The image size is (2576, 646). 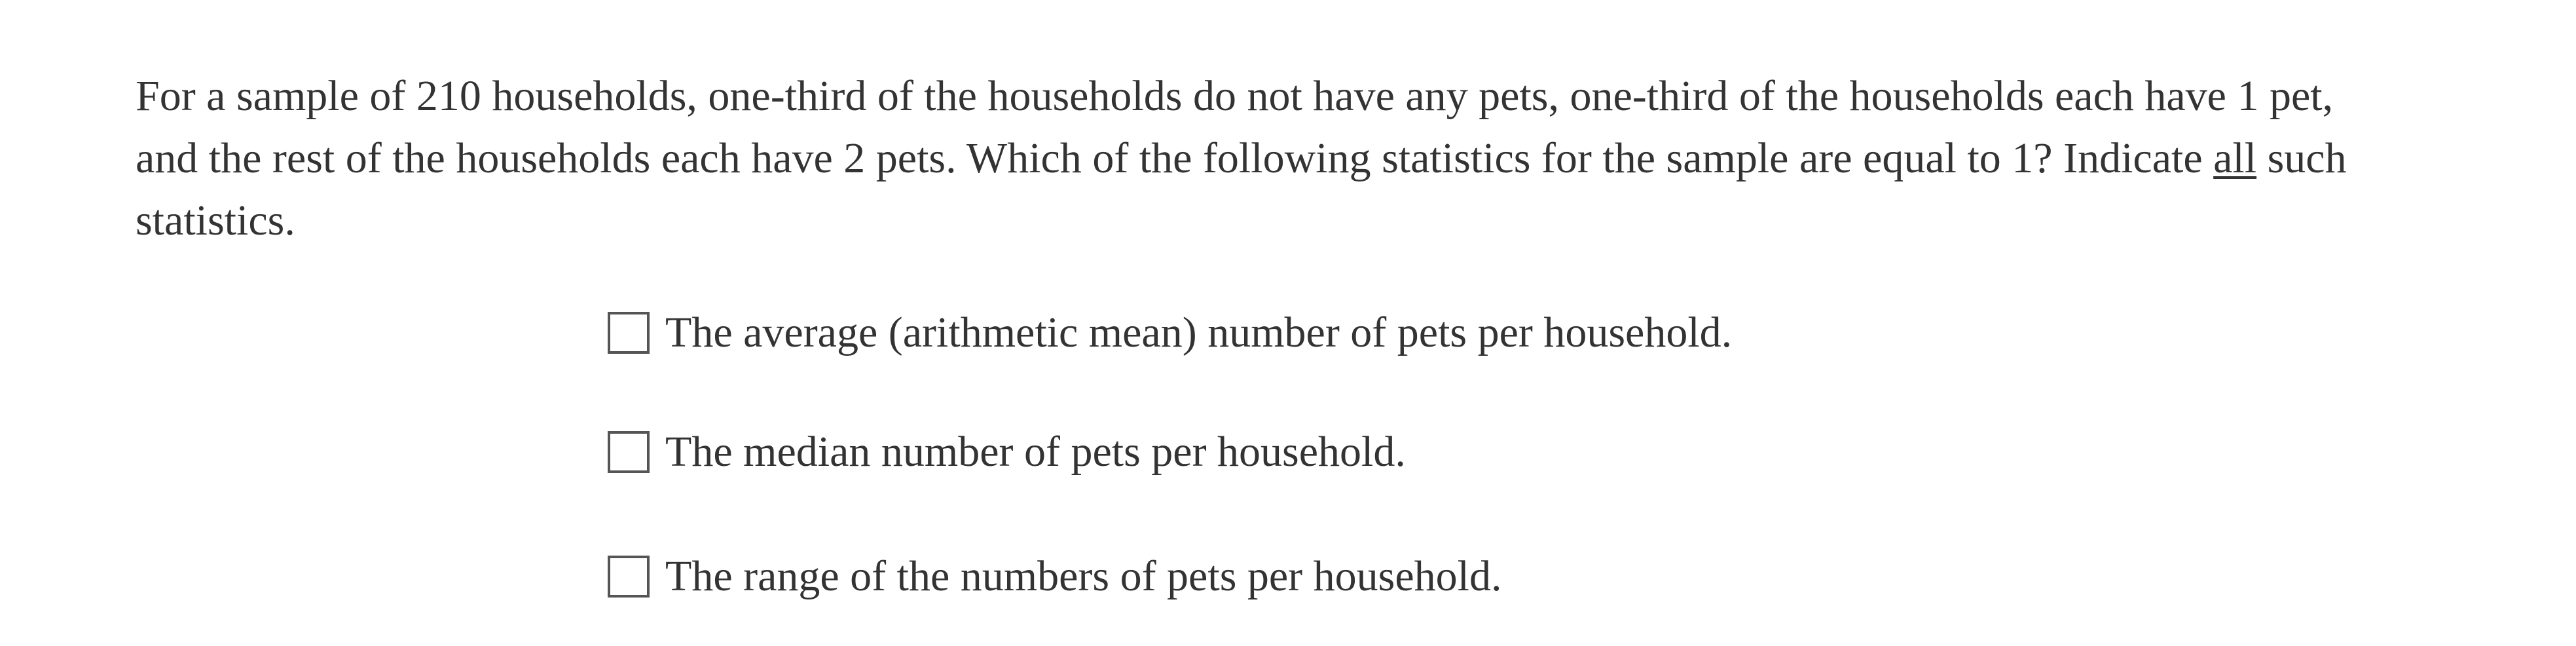 I want to click on option-label: The median number of pets per household., so click(x=1035, y=452).